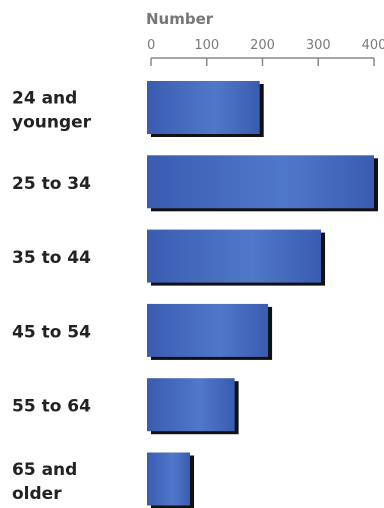  I want to click on category-label: 24 and younger, so click(52, 111).